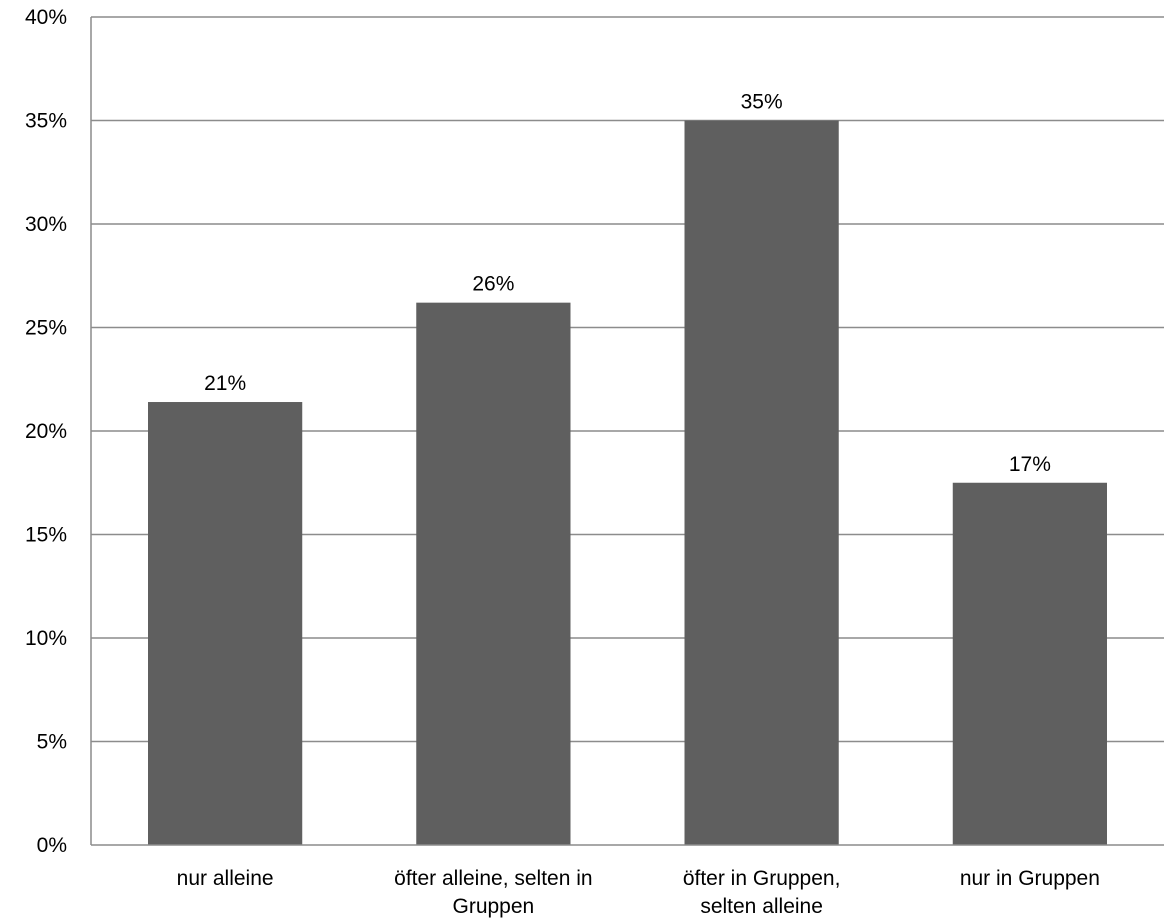  I want to click on data-label: 17%, so click(1030, 464).